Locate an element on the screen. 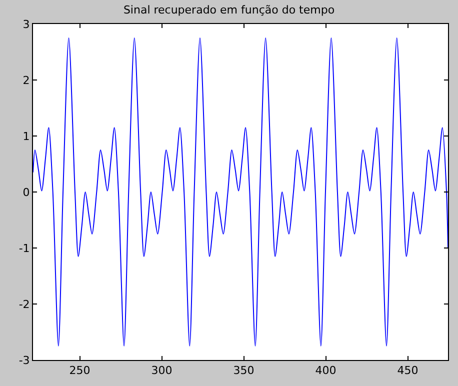 Image resolution: width=458 pixels, height=386 pixels. y-tick-label: -1 is located at coordinates (24, 248).